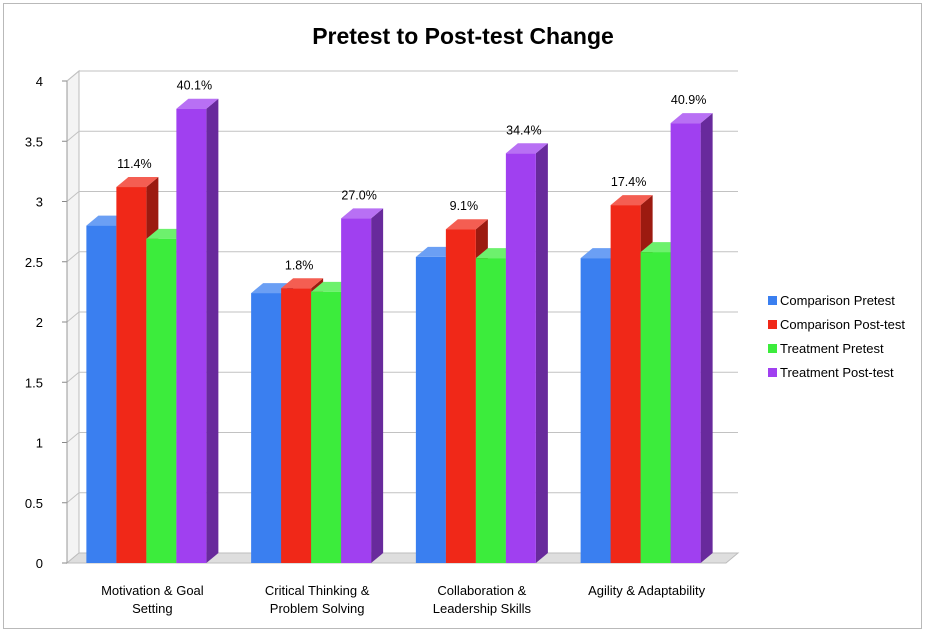  I want to click on y-tick-label: 0.5, so click(34, 503).